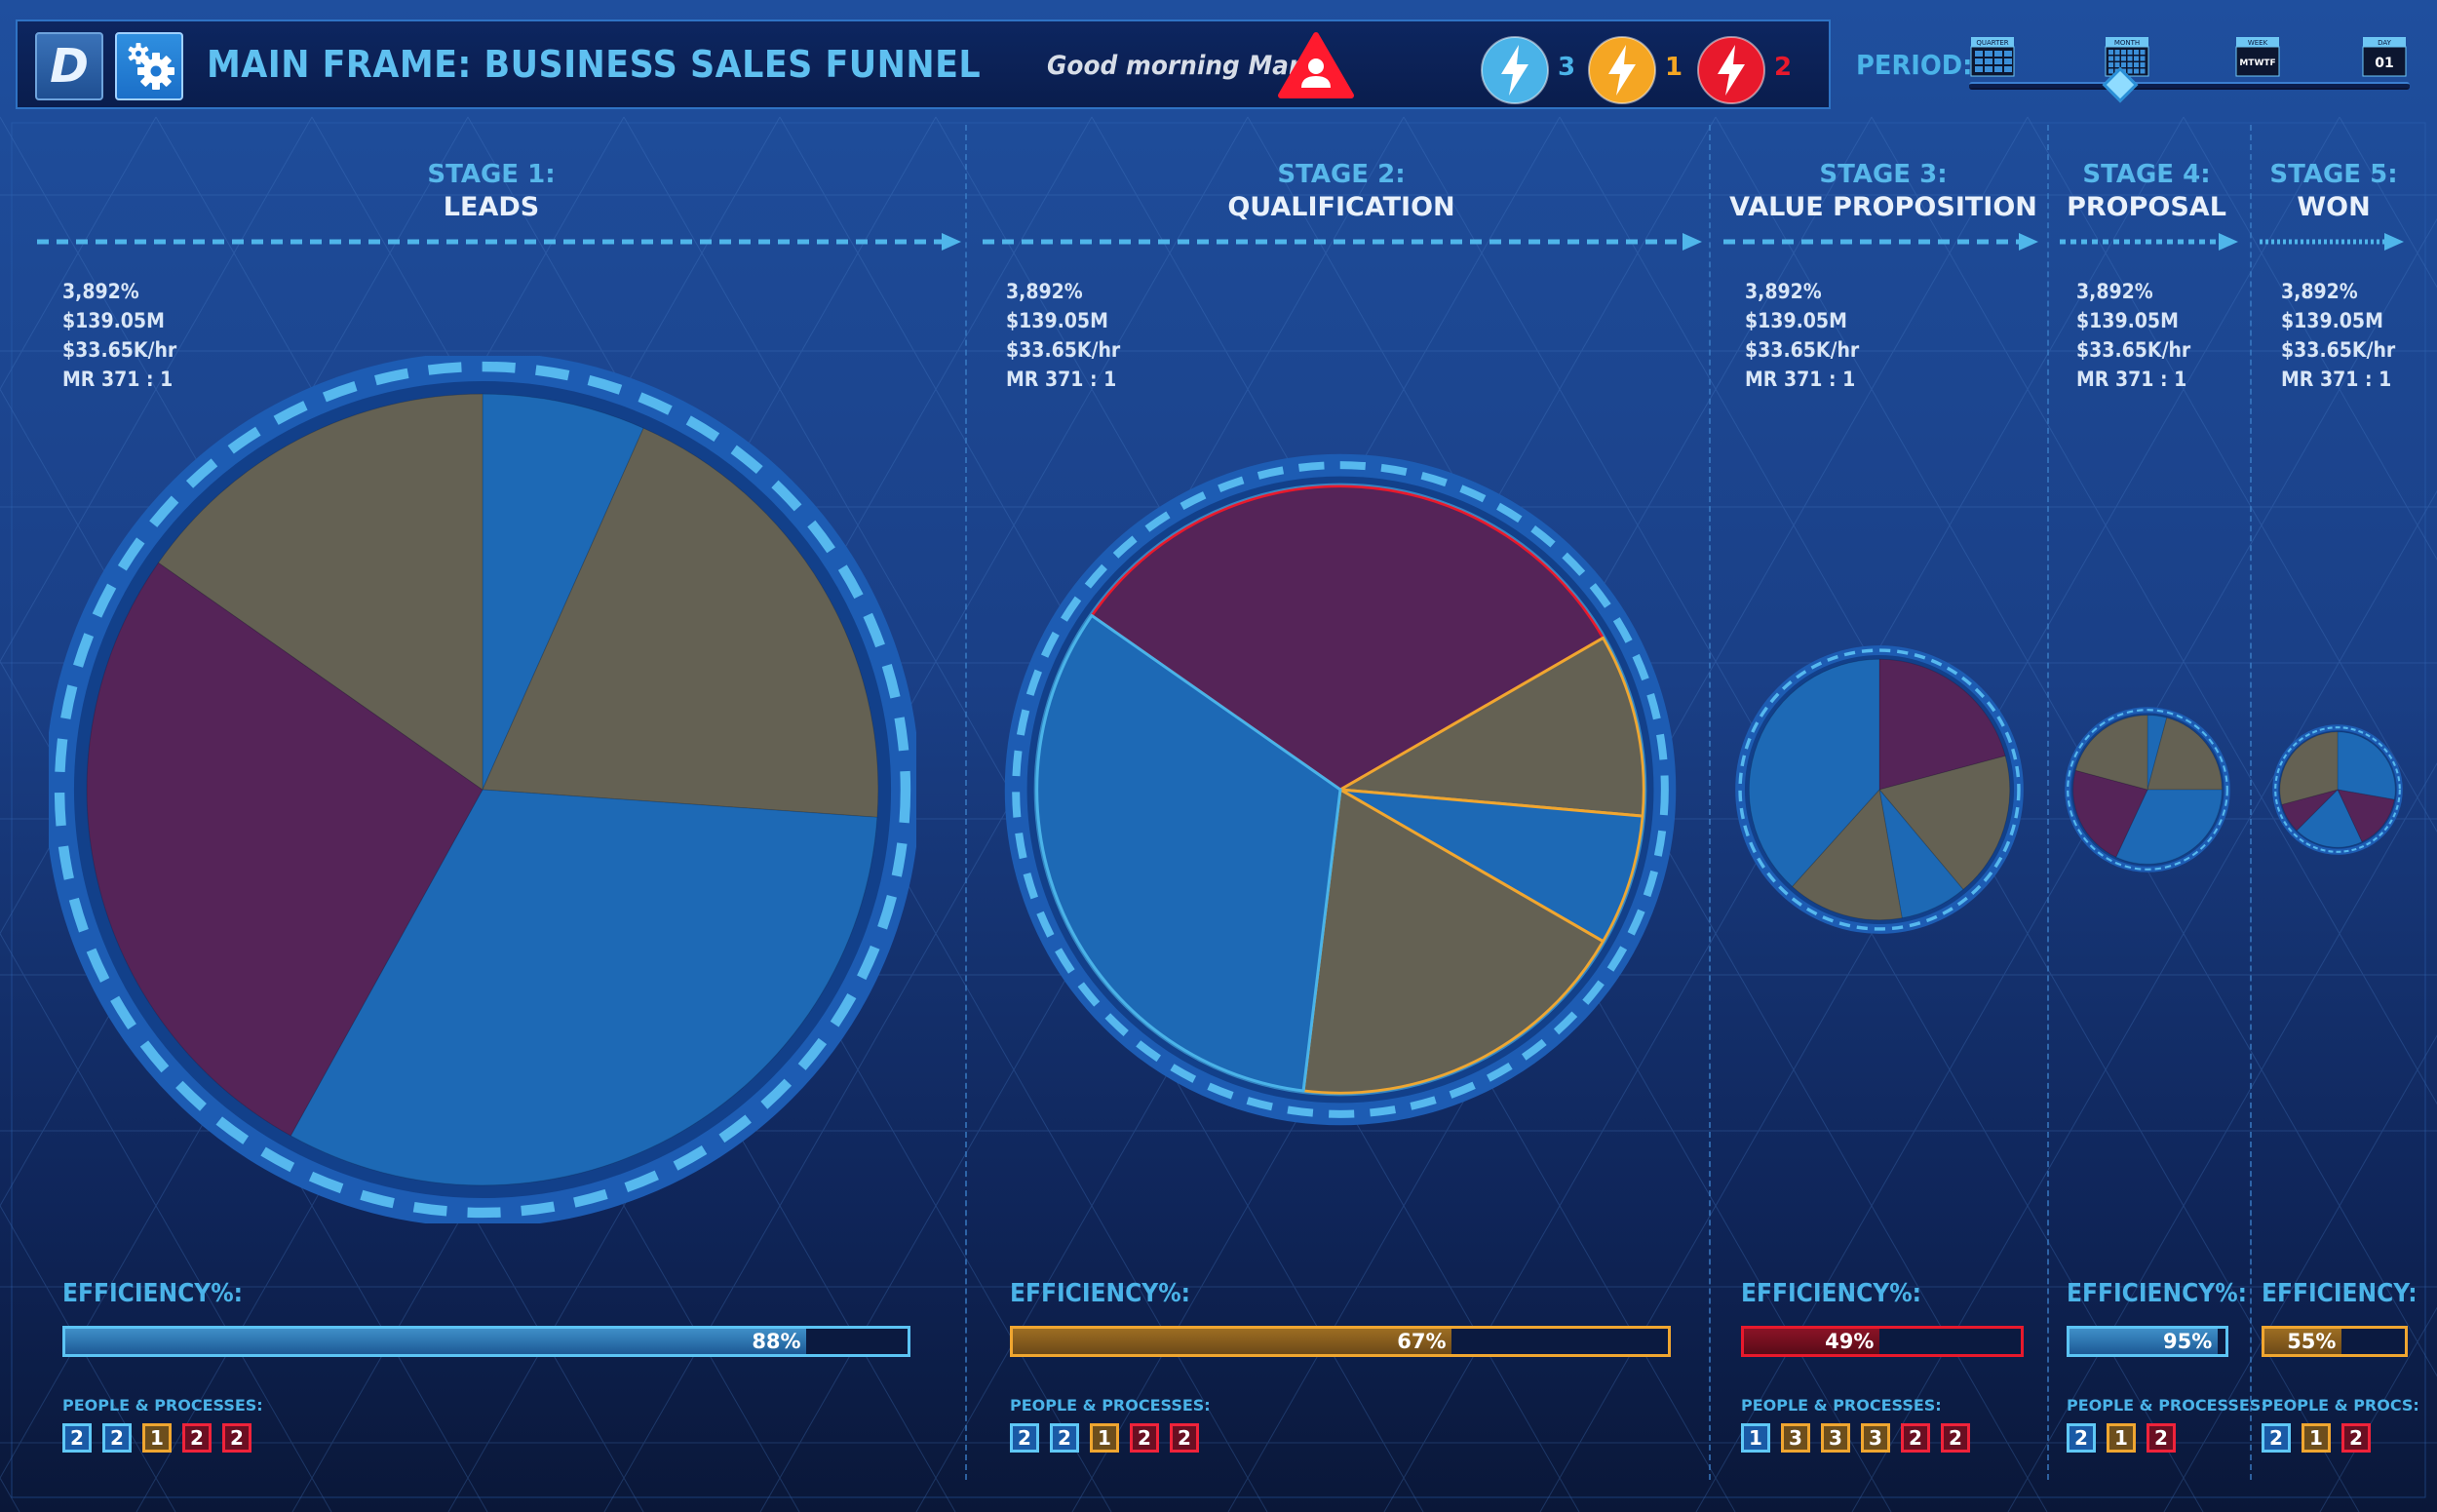 This screenshot has height=1512, width=2437. Describe the element at coordinates (1710, 802) in the screenshot. I see `stage-divider` at that location.